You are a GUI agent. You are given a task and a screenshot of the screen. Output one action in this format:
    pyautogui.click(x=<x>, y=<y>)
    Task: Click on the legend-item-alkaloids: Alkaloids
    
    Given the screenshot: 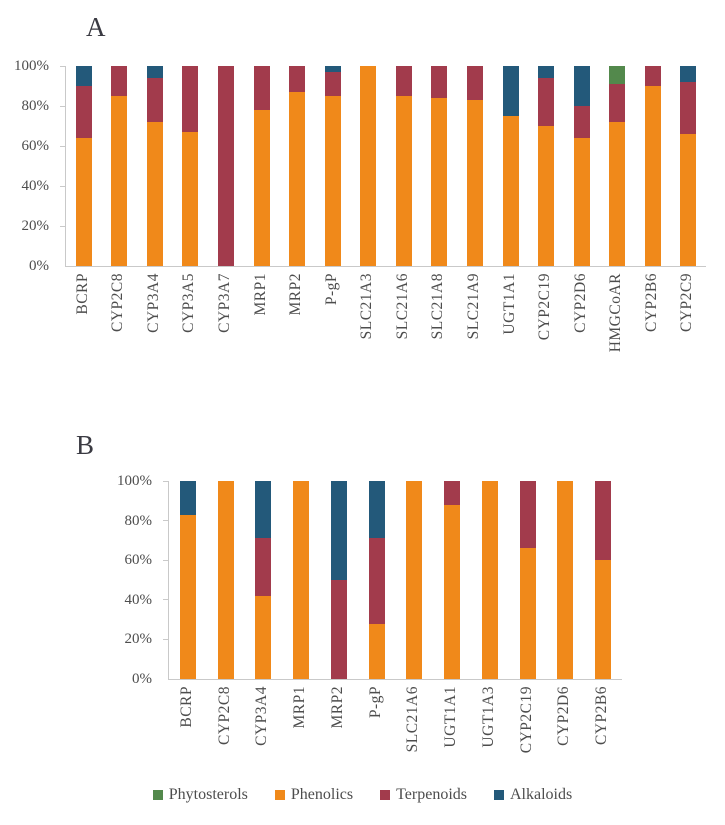 What is the action you would take?
    pyautogui.click(x=533, y=795)
    